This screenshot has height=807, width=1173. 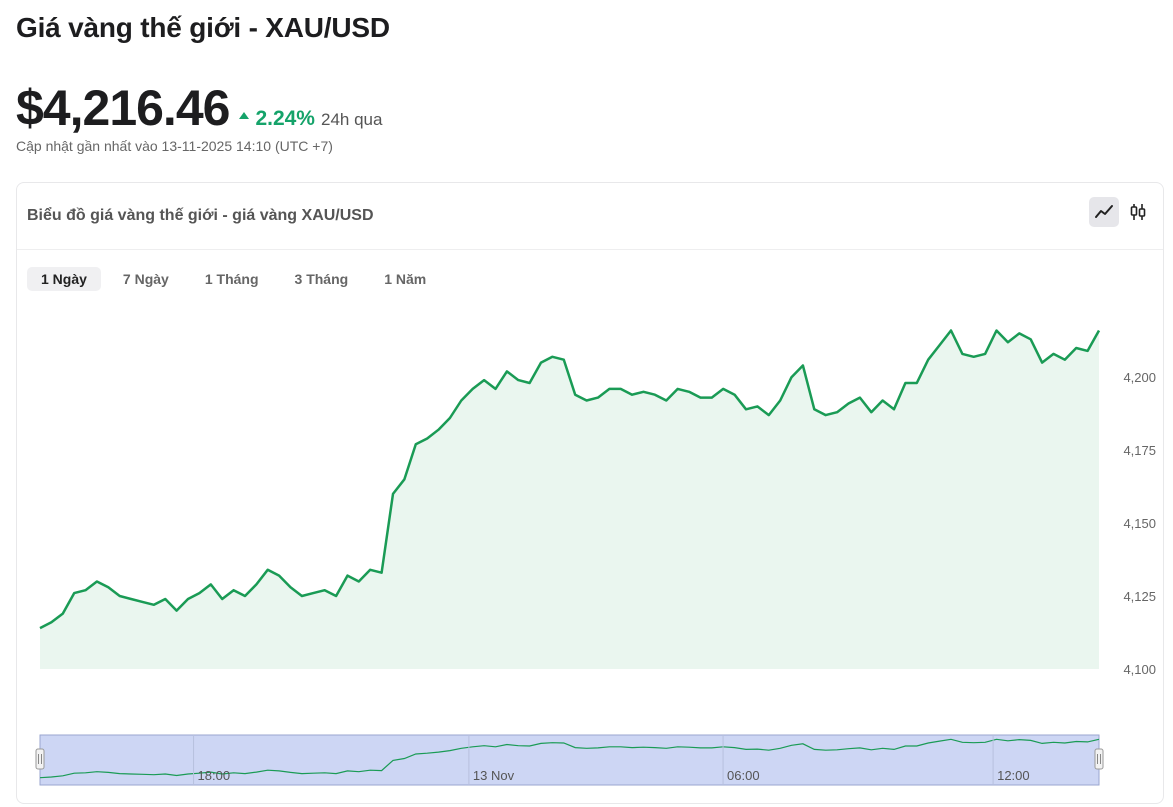 What do you see at coordinates (743, 775) in the screenshot?
I see `navigator-label: 06:00` at bounding box center [743, 775].